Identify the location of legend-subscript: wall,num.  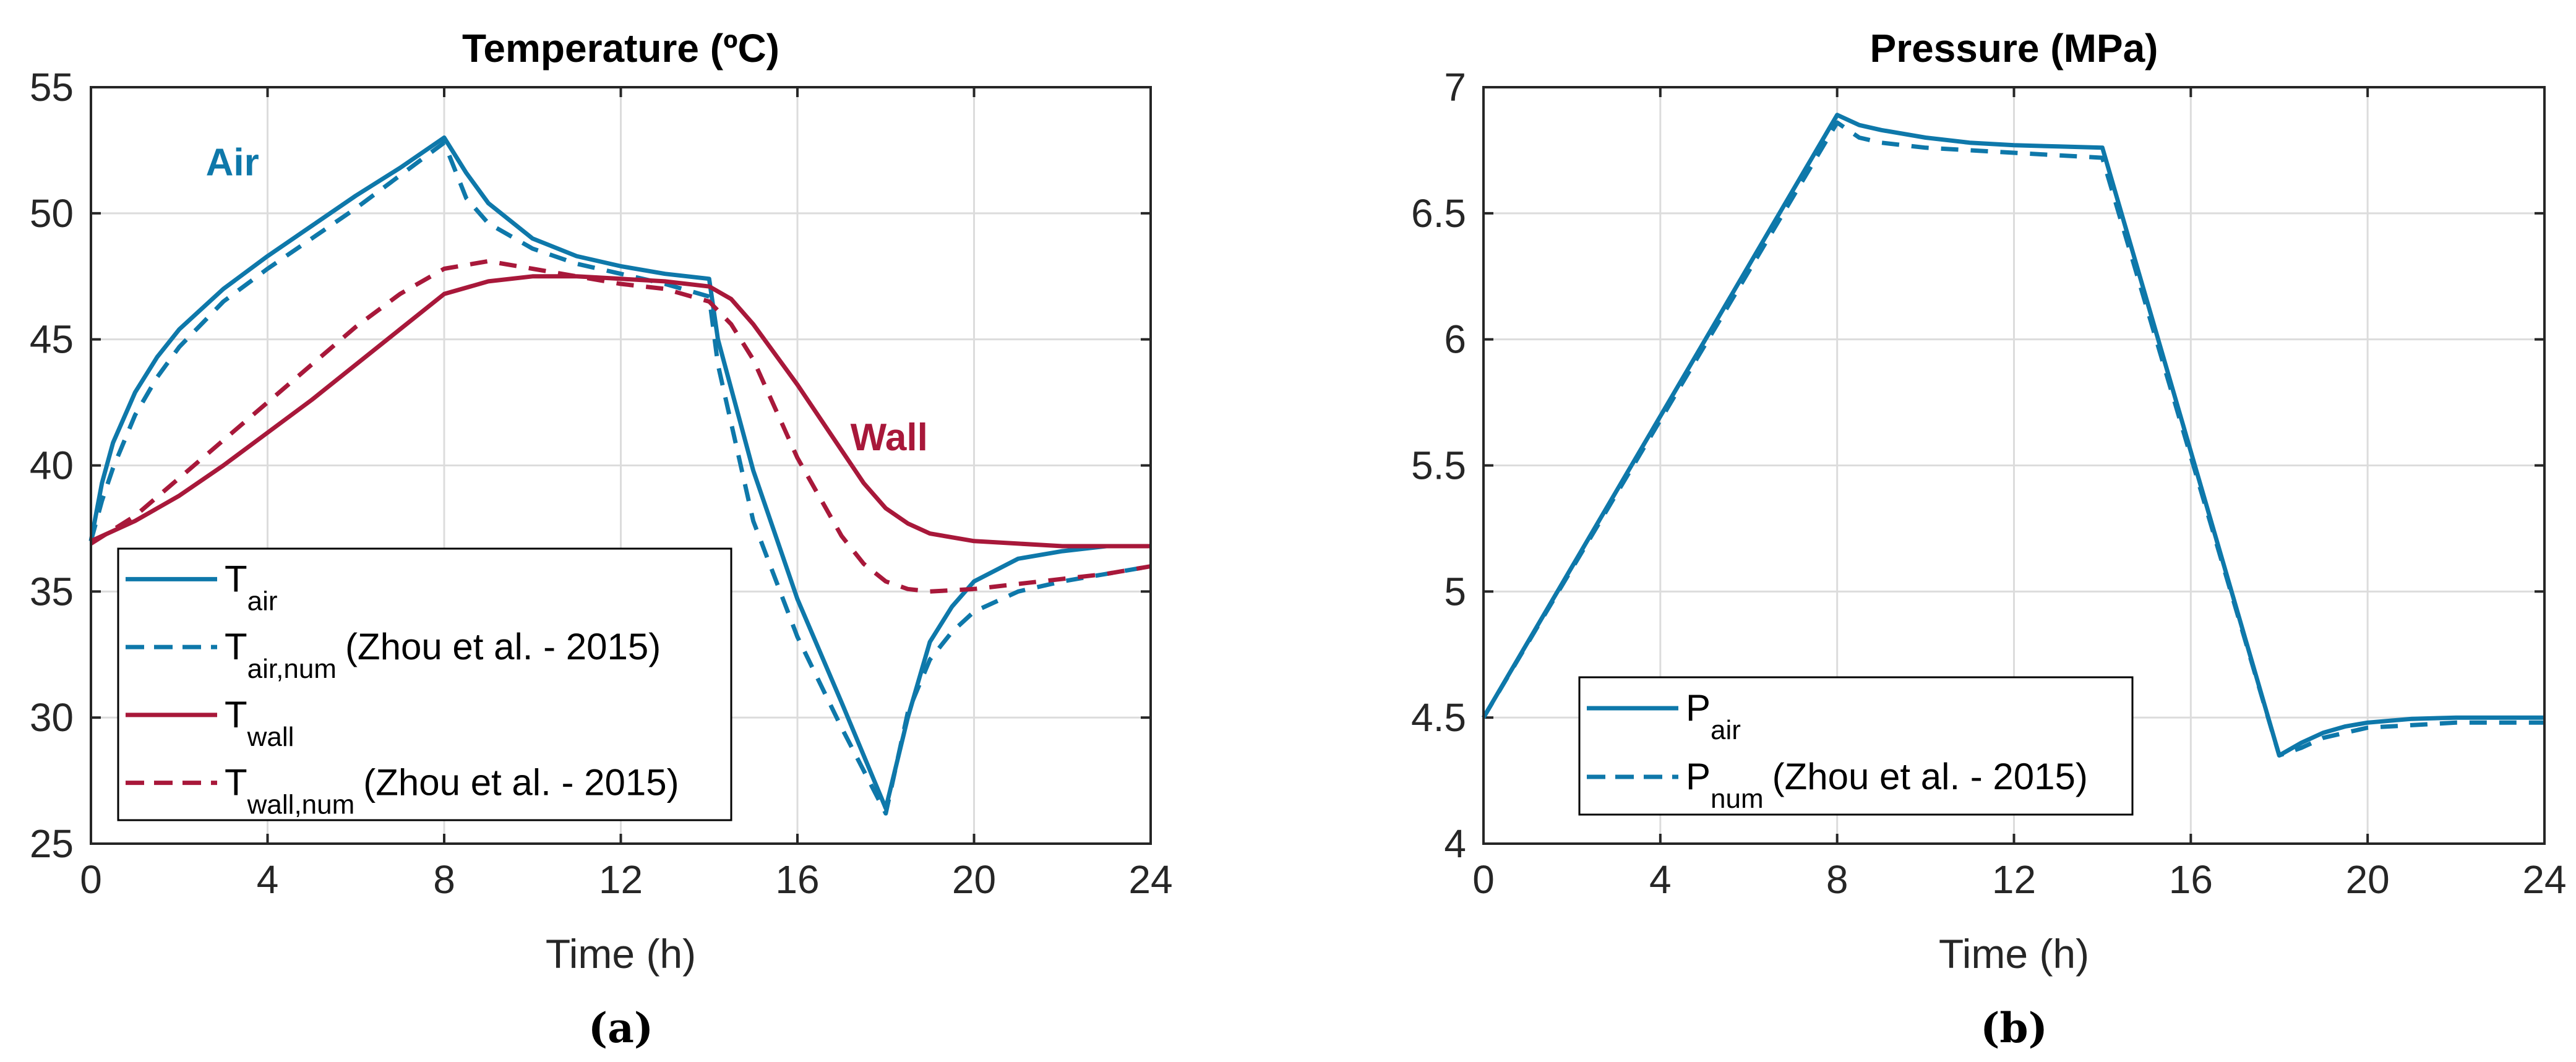
(301, 805).